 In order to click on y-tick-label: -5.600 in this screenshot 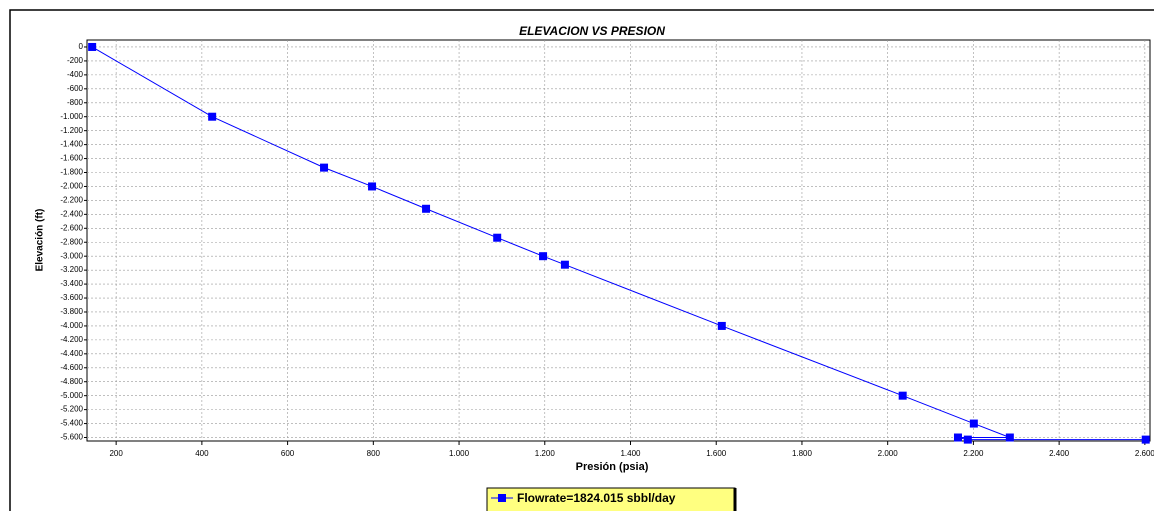, I will do `click(71, 437)`.